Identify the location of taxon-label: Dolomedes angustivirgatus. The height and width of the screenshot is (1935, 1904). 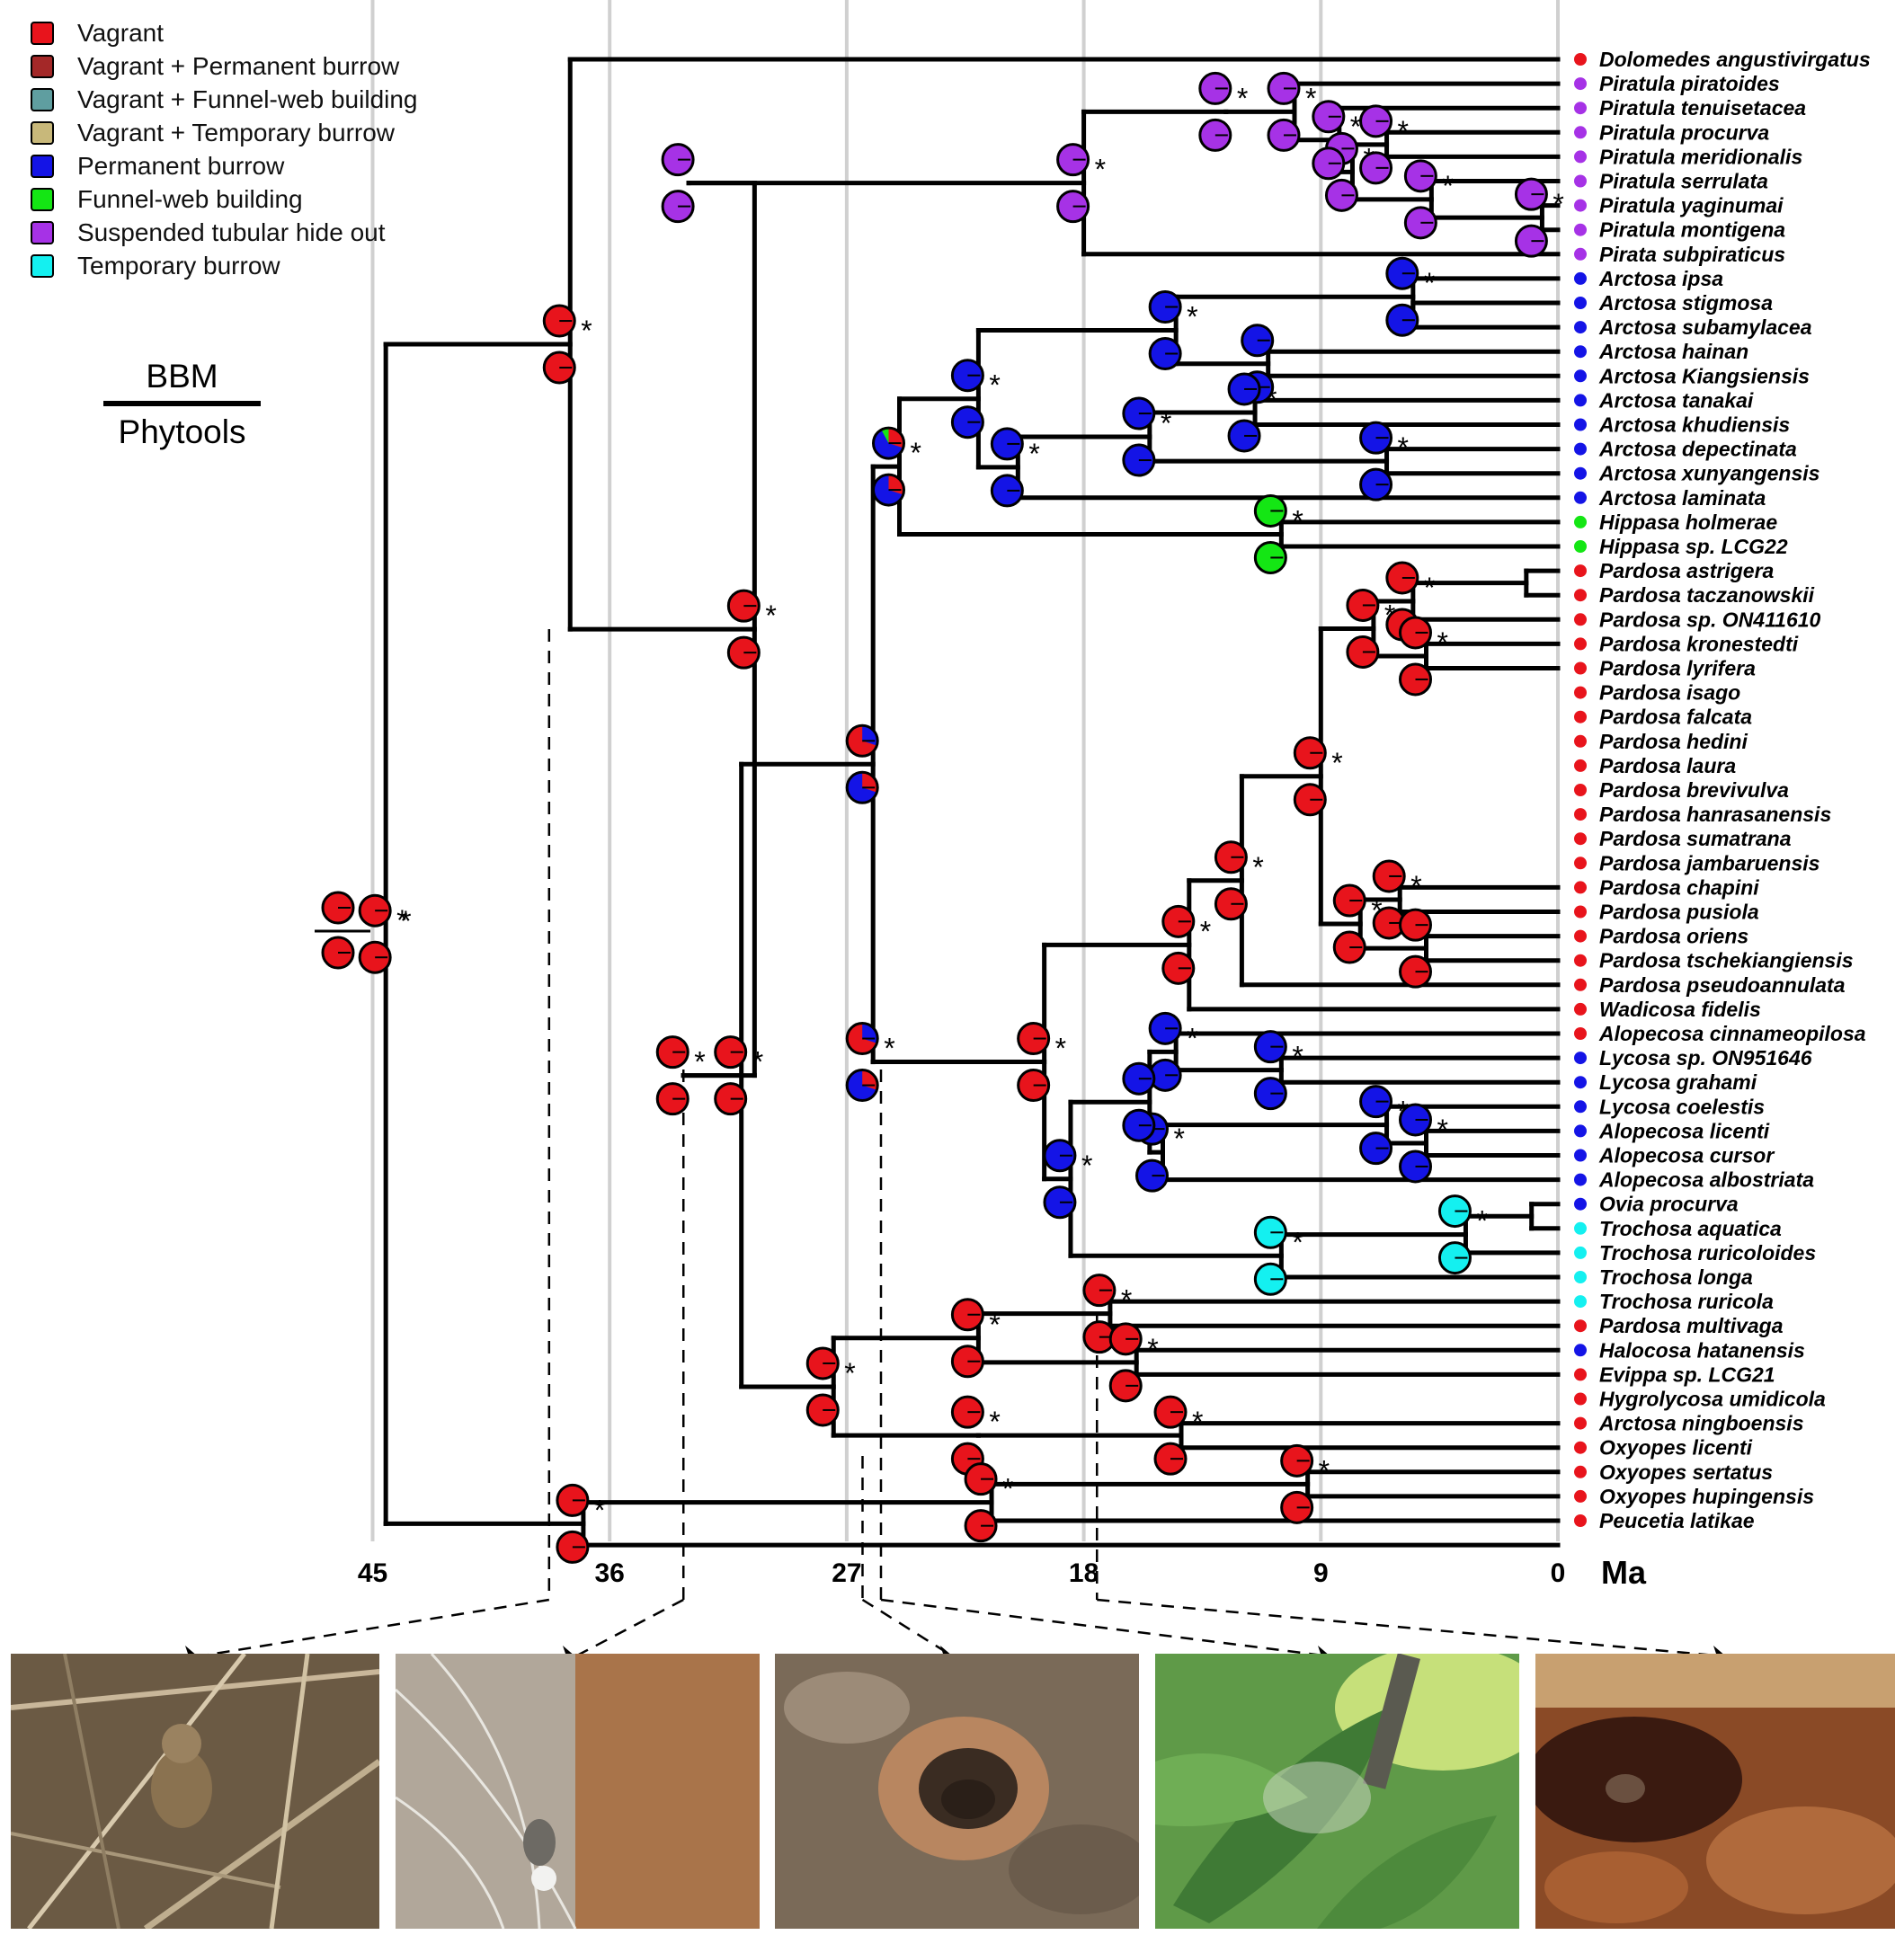
(1735, 59).